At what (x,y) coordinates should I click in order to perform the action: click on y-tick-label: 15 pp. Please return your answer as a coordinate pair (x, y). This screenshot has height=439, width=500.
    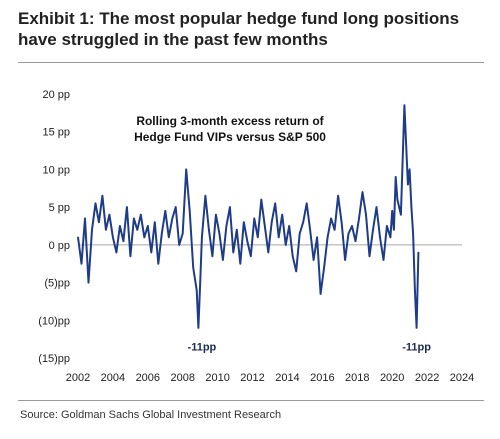
    Looking at the image, I should click on (56, 133).